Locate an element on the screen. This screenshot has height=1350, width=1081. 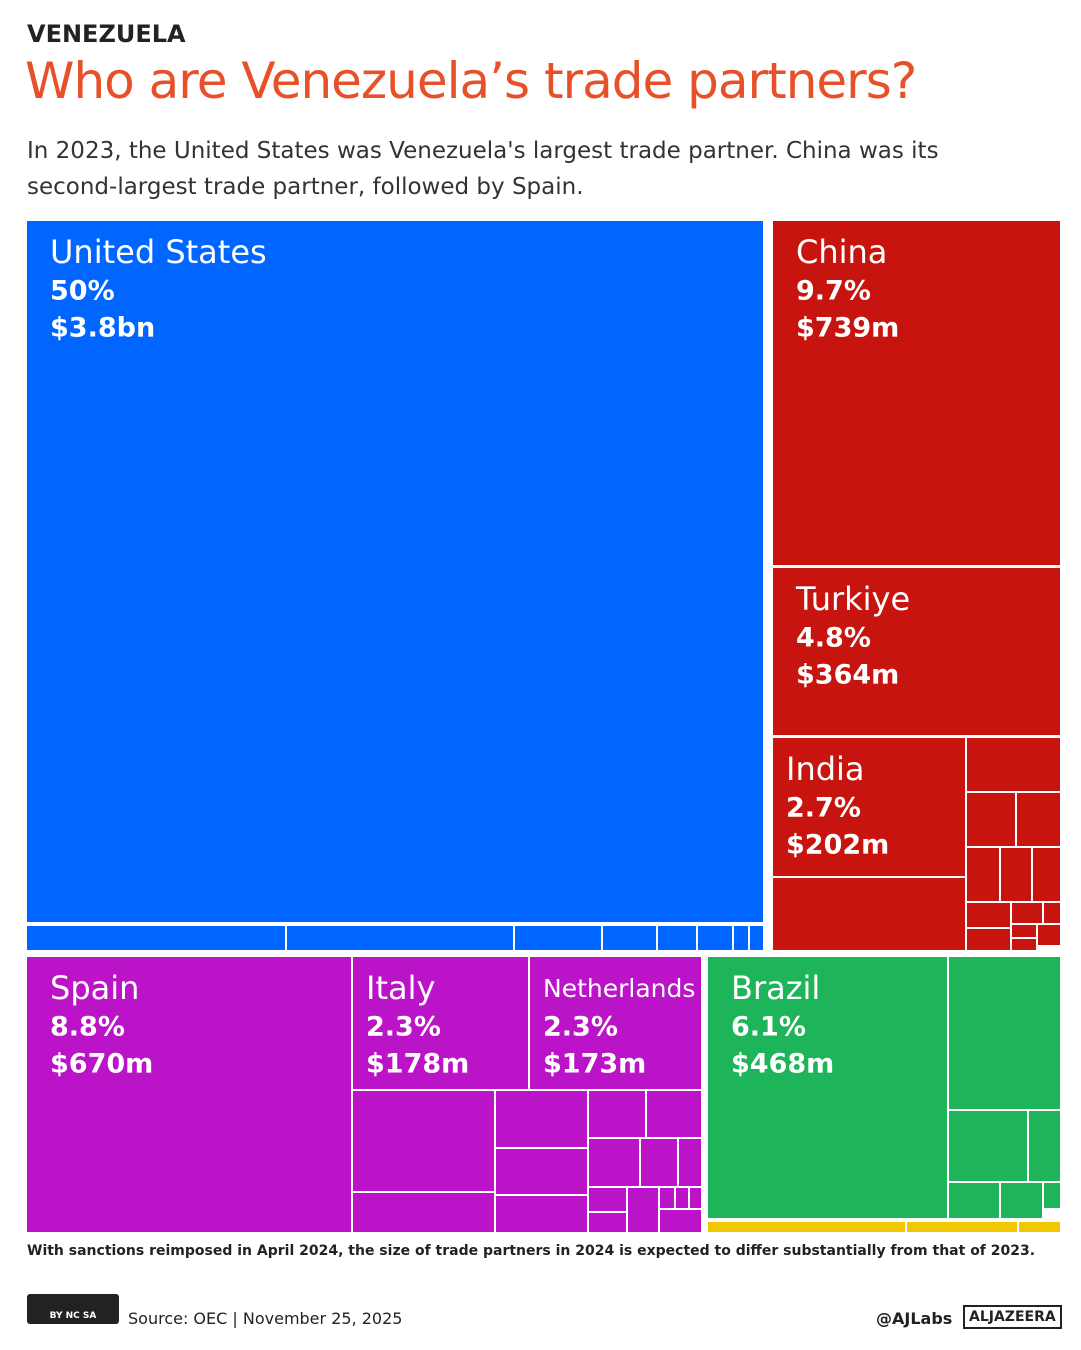
tile-value: $178m is located at coordinates (417, 1064).